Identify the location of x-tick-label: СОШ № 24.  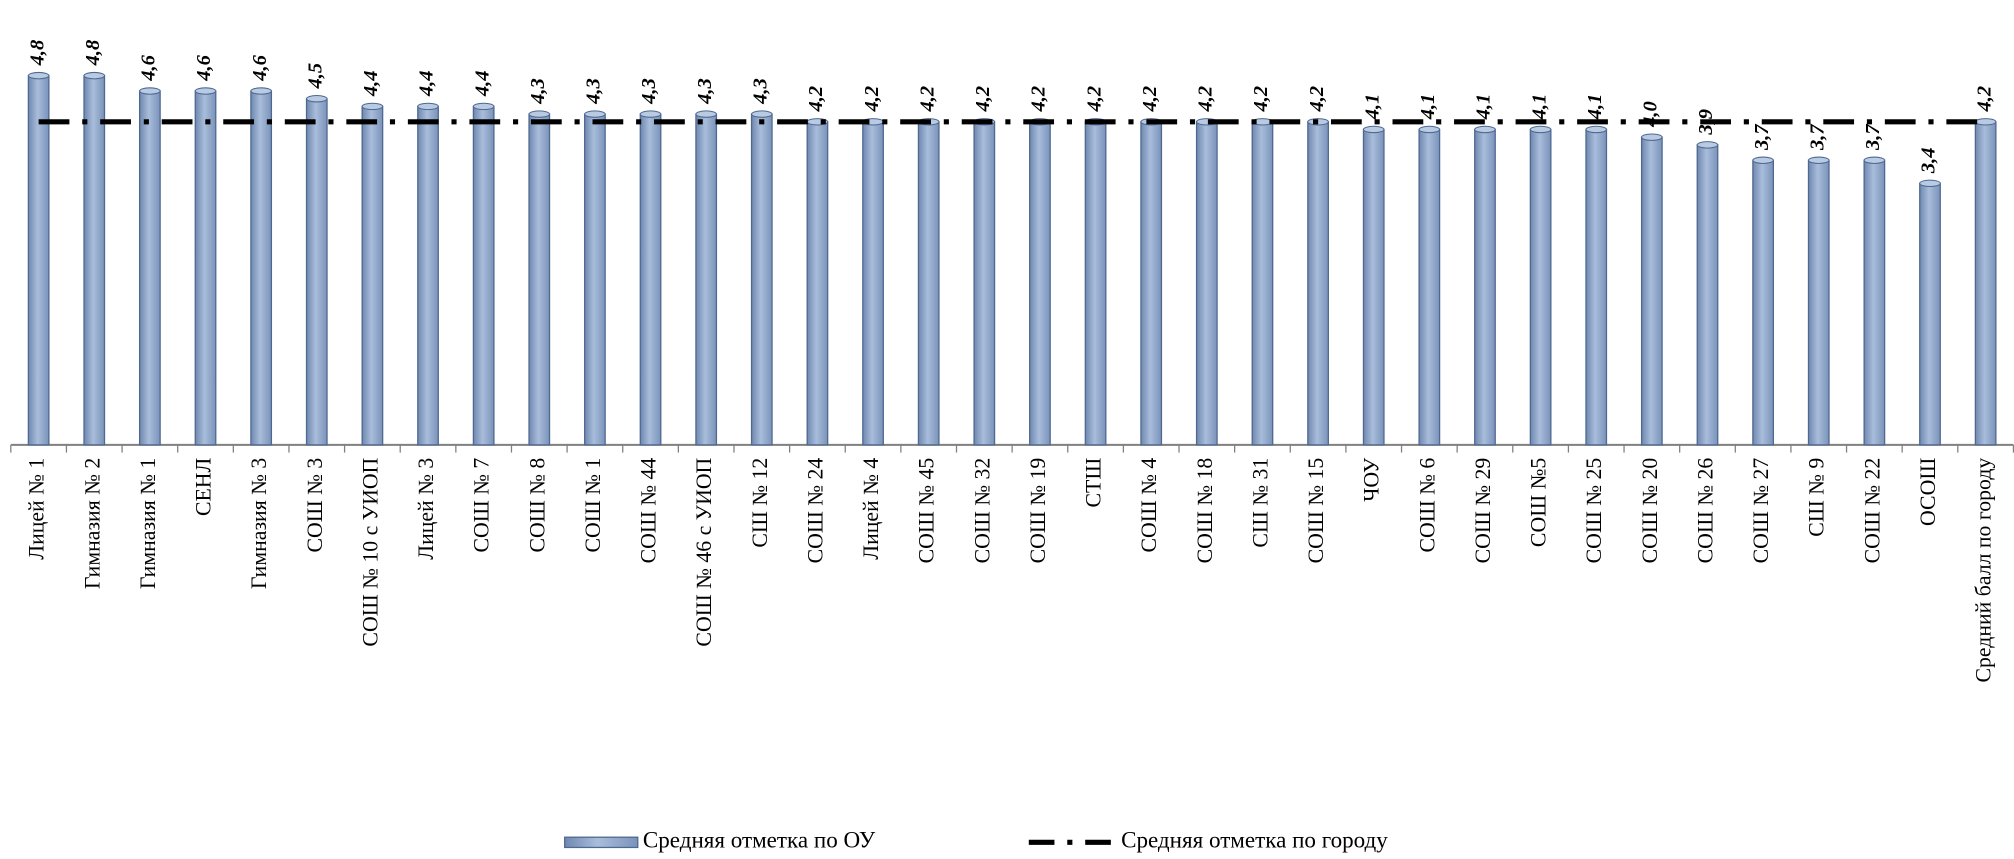
(815, 511).